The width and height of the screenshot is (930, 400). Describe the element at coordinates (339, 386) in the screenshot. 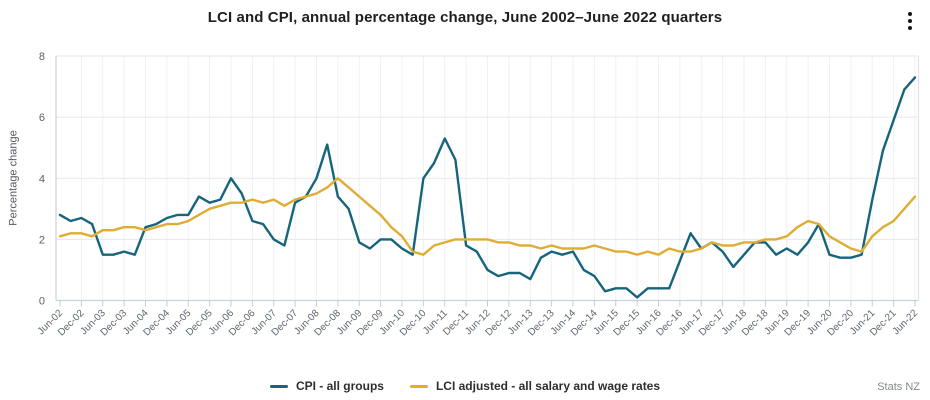

I see `legend-label-cpi: CPI - all groups` at that location.